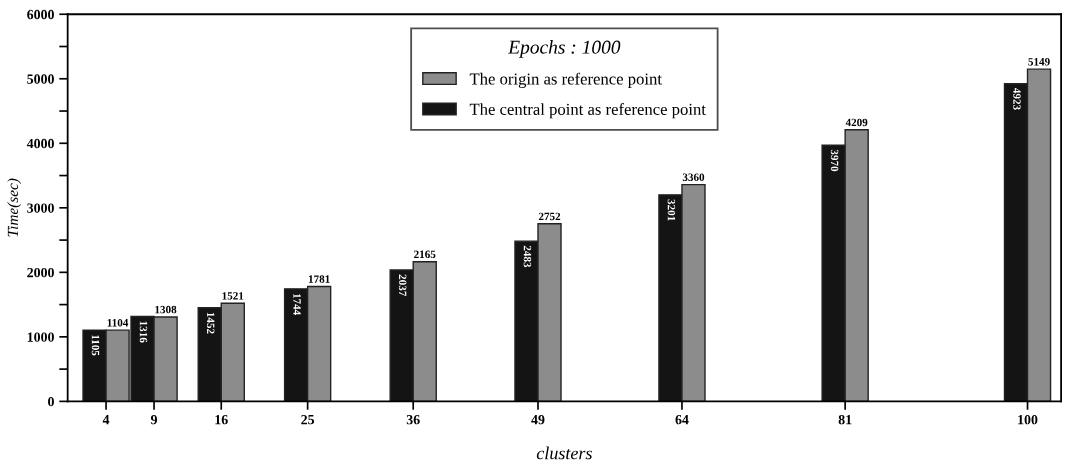 The image size is (1074, 475). Describe the element at coordinates (587, 111) in the screenshot. I see `legend-label: The central point as reference point` at that location.